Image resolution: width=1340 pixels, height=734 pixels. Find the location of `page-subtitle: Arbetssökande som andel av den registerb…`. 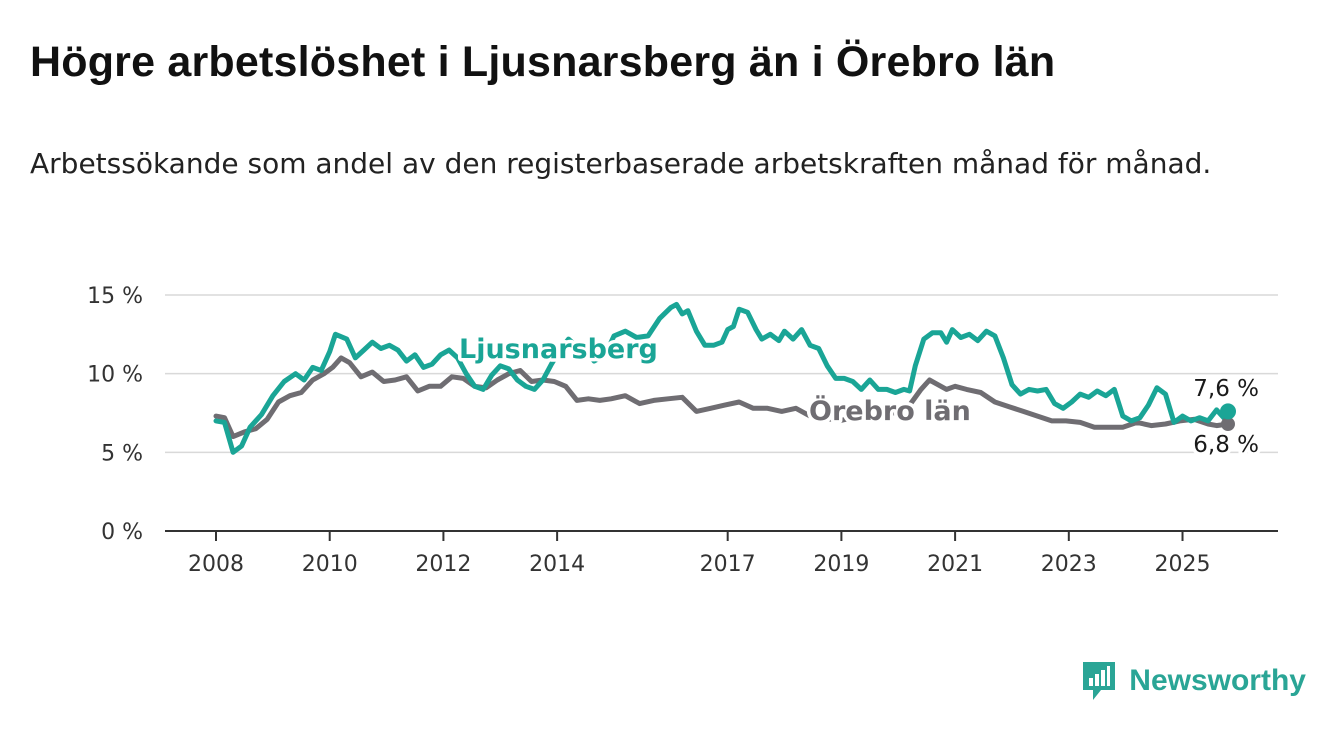

page-subtitle: Arbetssökande som andel av den registerb… is located at coordinates (621, 163).